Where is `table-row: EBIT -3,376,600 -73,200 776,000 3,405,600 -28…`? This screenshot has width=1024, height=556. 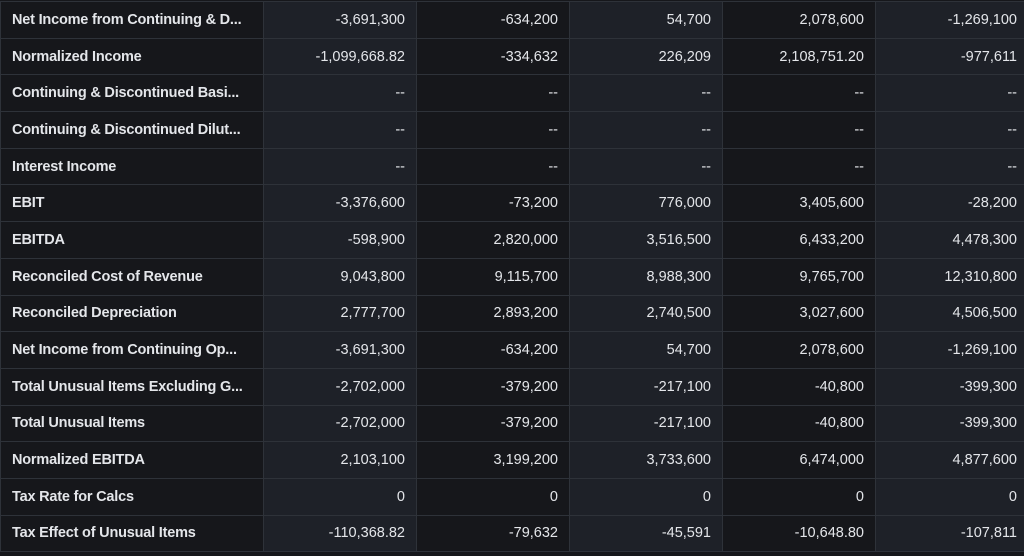 table-row: EBIT -3,376,600 -73,200 776,000 3,405,600 -28… is located at coordinates (512, 203).